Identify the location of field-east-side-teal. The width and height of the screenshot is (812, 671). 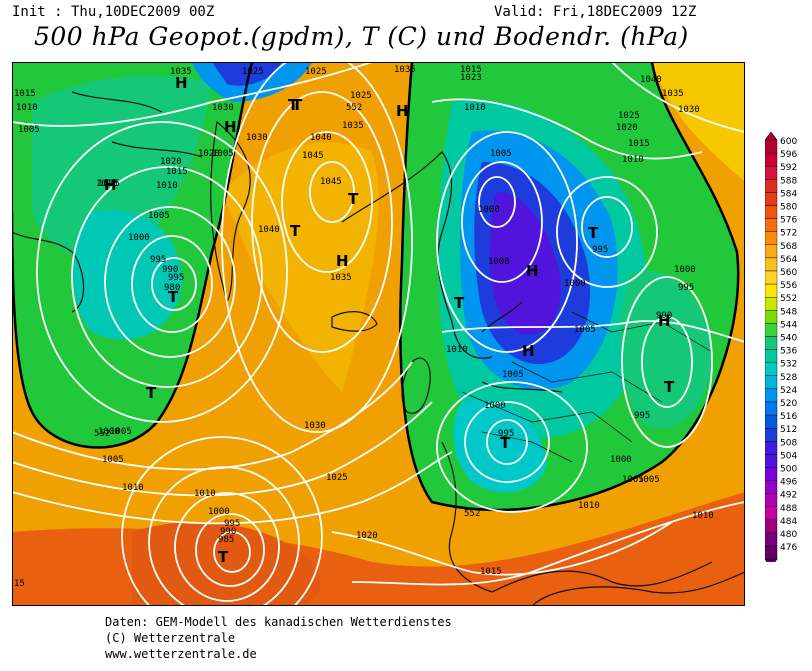
(665, 349).